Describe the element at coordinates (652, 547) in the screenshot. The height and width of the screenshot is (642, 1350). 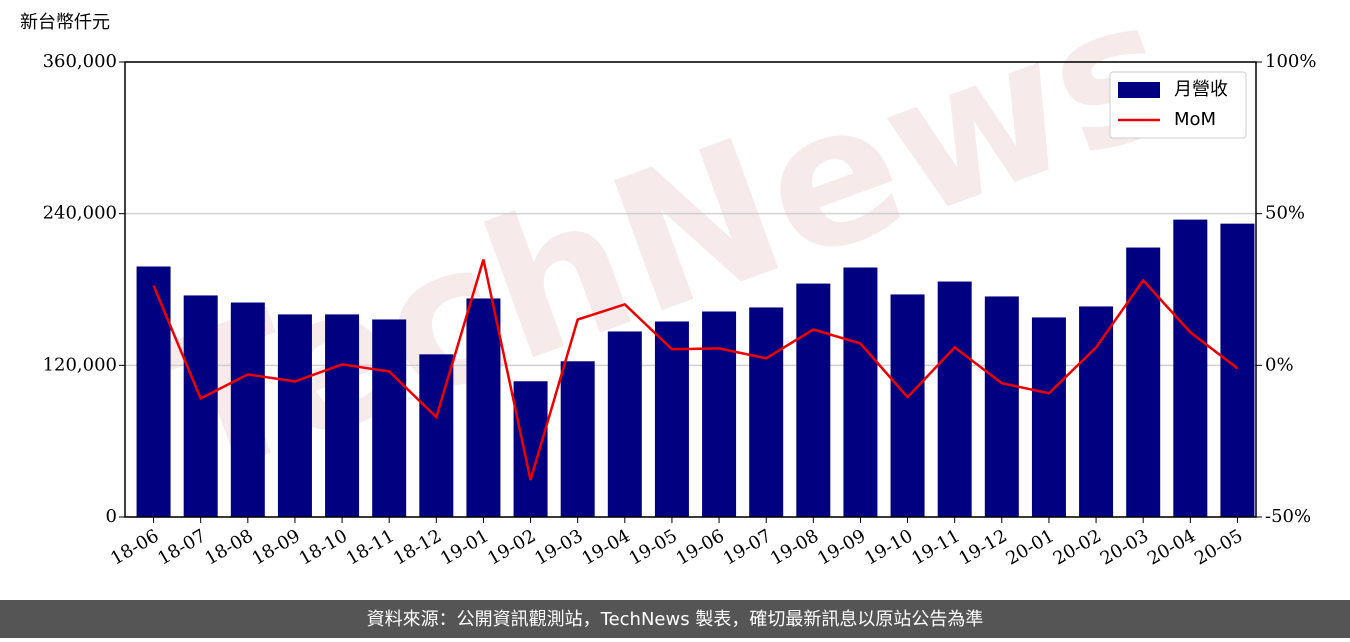
I see `x-tick-label: 19-05` at that location.